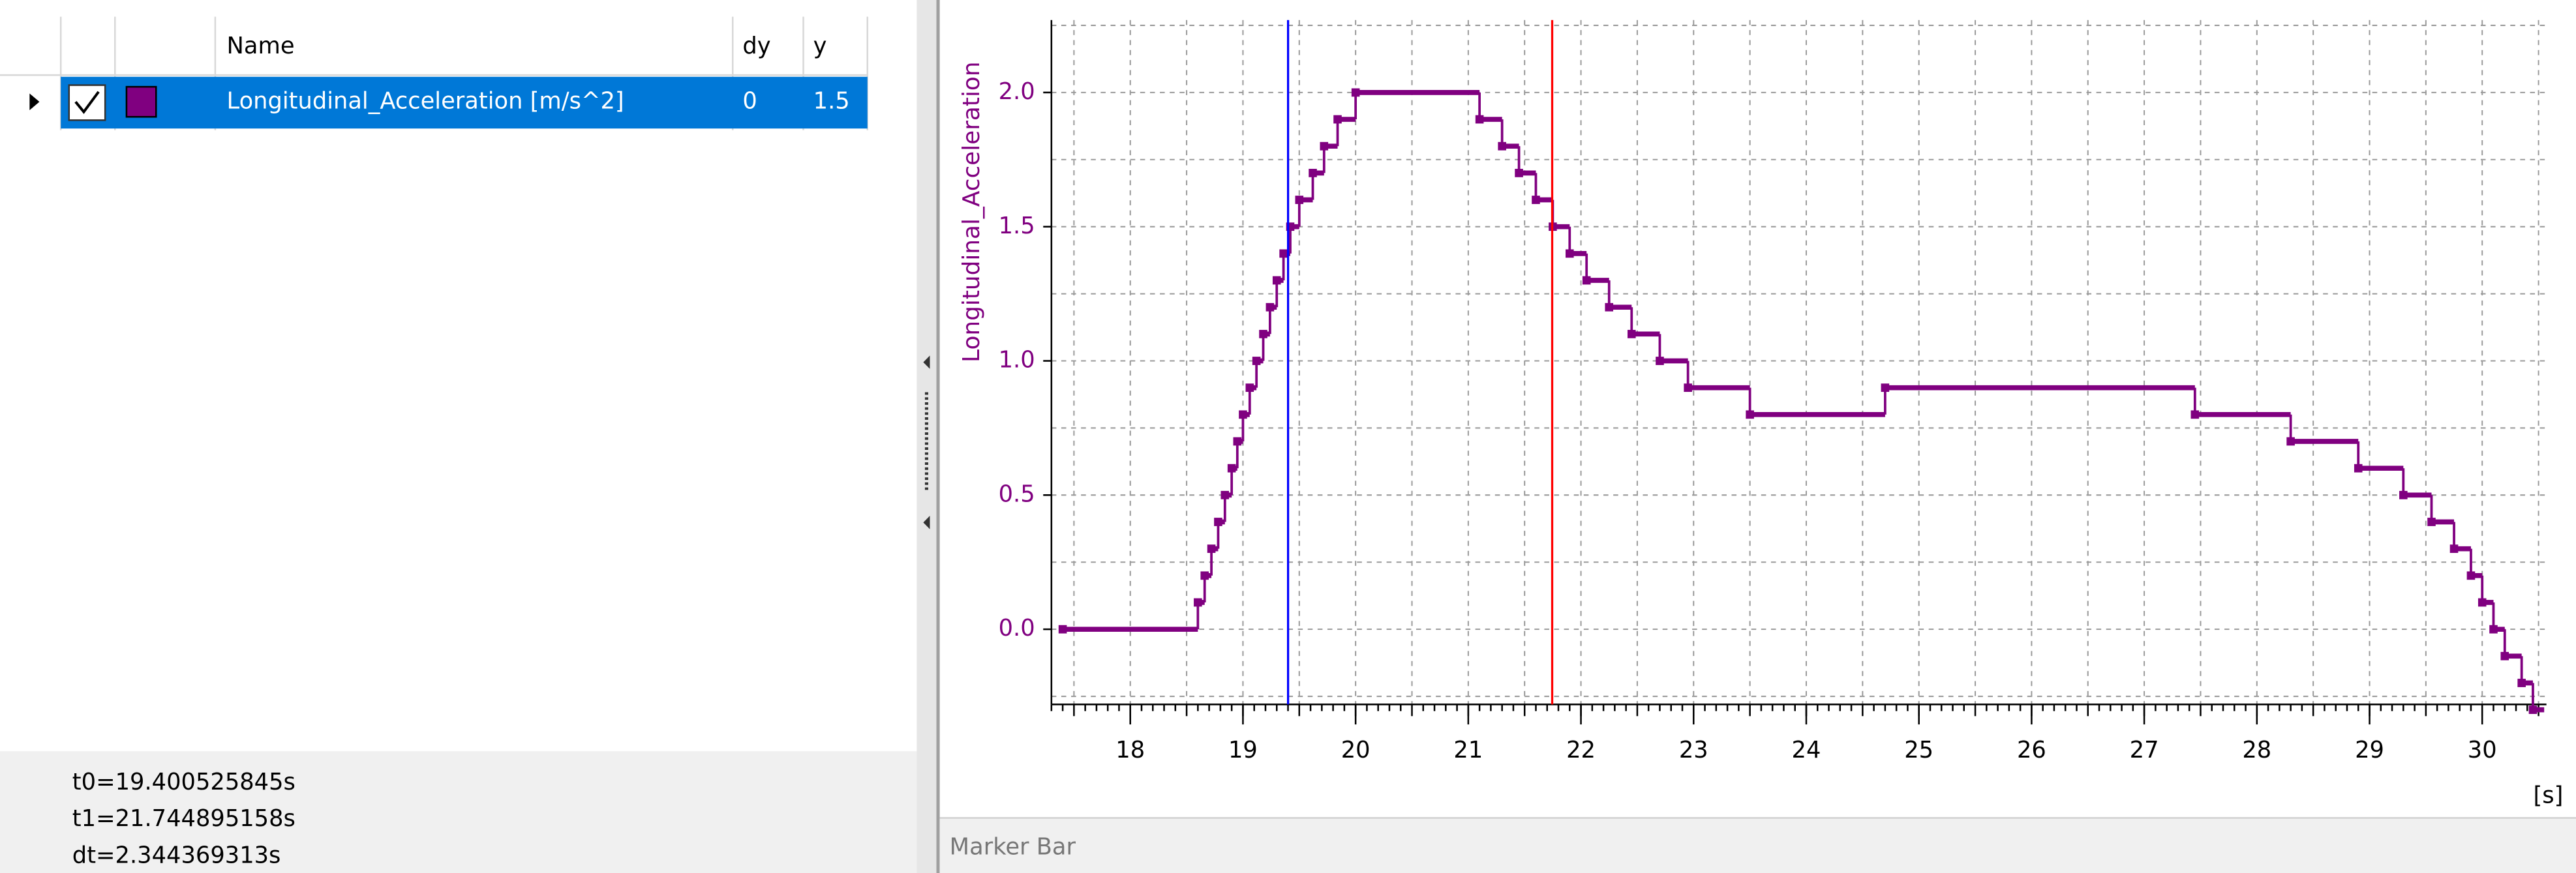 This screenshot has width=2576, height=873. Describe the element at coordinates (434, 73) in the screenshot. I see `table-grid` at that location.